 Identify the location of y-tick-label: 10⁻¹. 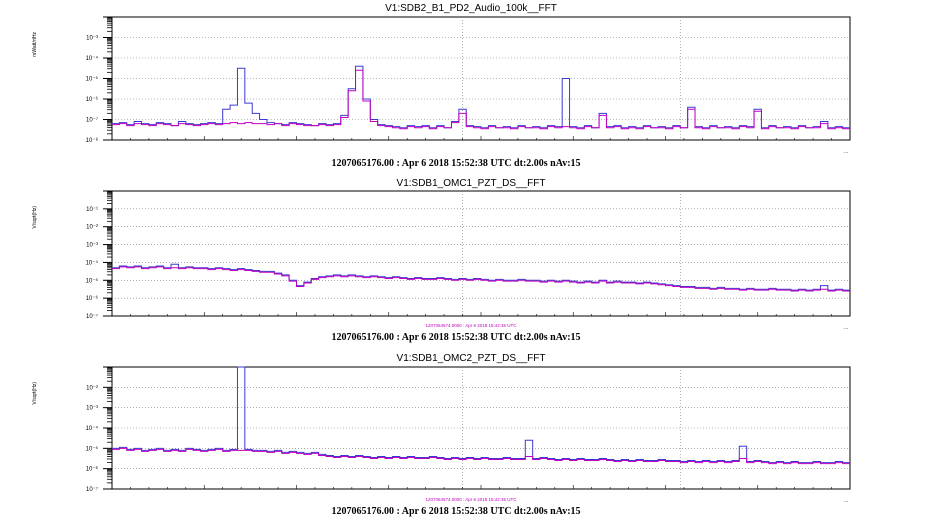
(92, 210).